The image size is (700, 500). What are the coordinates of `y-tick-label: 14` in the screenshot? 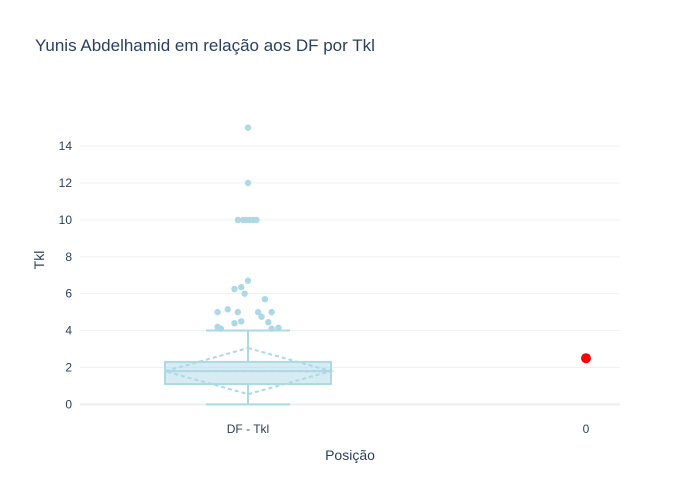 It's located at (66, 146).